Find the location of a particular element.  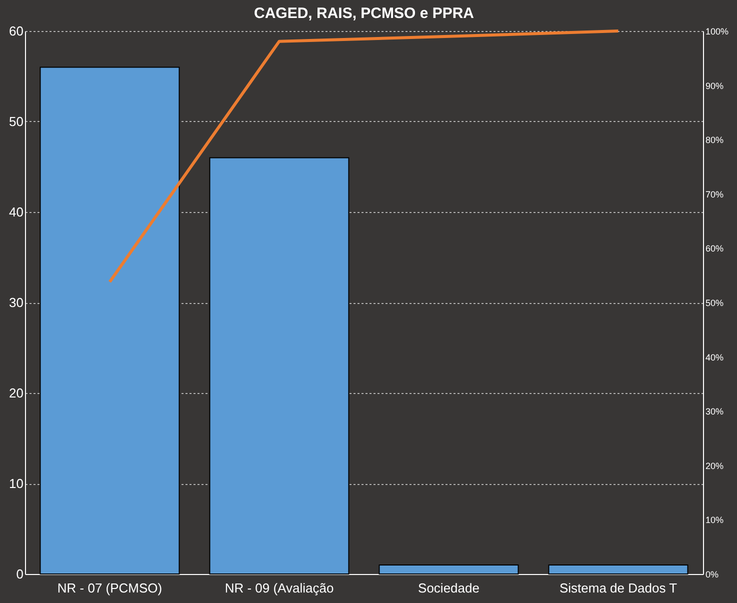

y-tick-label: 40 is located at coordinates (16, 212).